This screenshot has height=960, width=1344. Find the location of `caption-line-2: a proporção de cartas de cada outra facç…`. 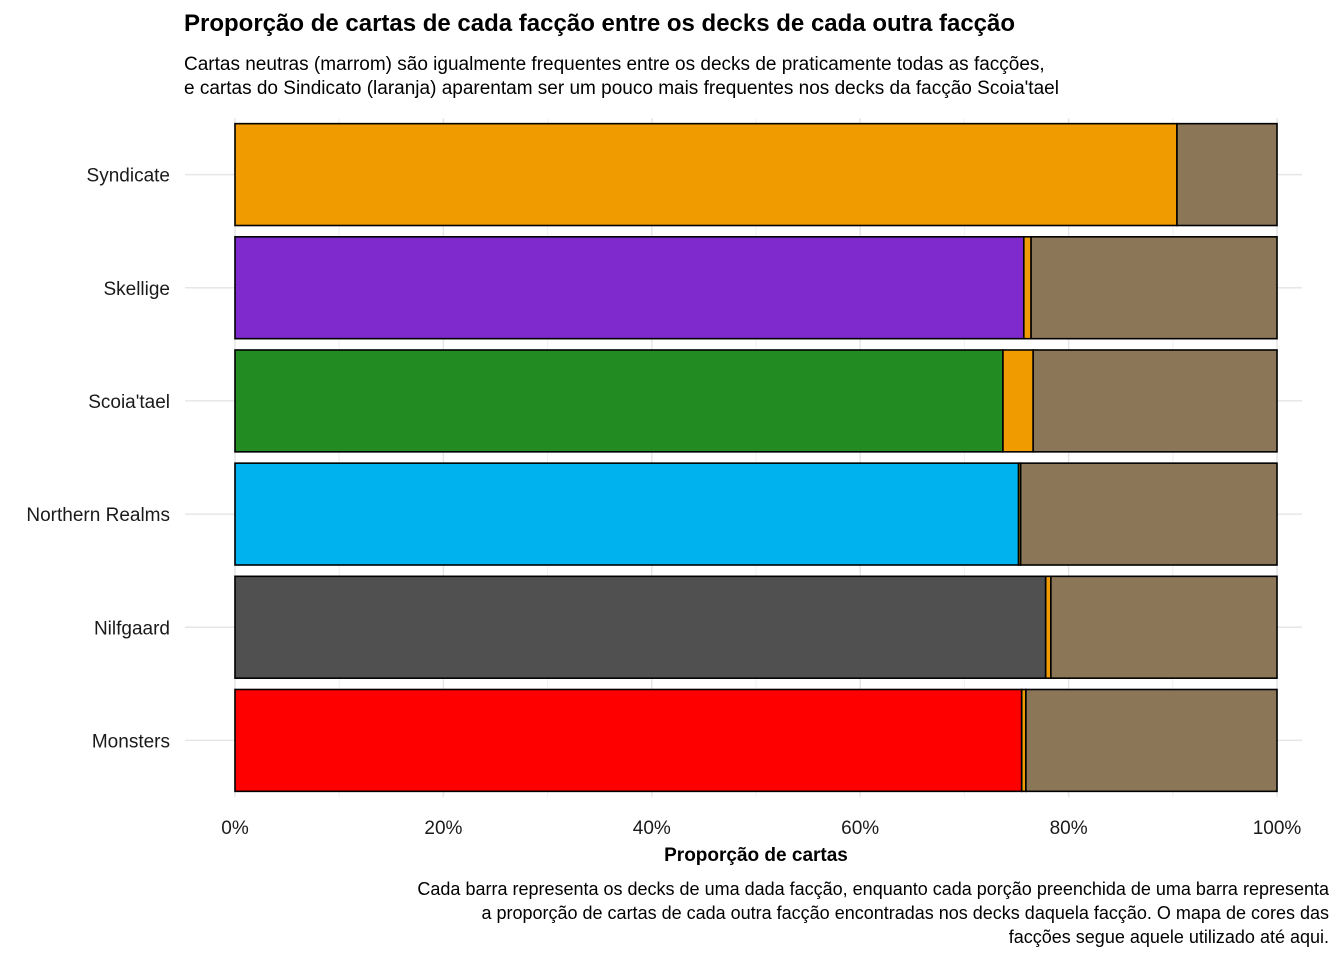

caption-line-2: a proporção de cartas de cada outra facç… is located at coordinates (905, 913).